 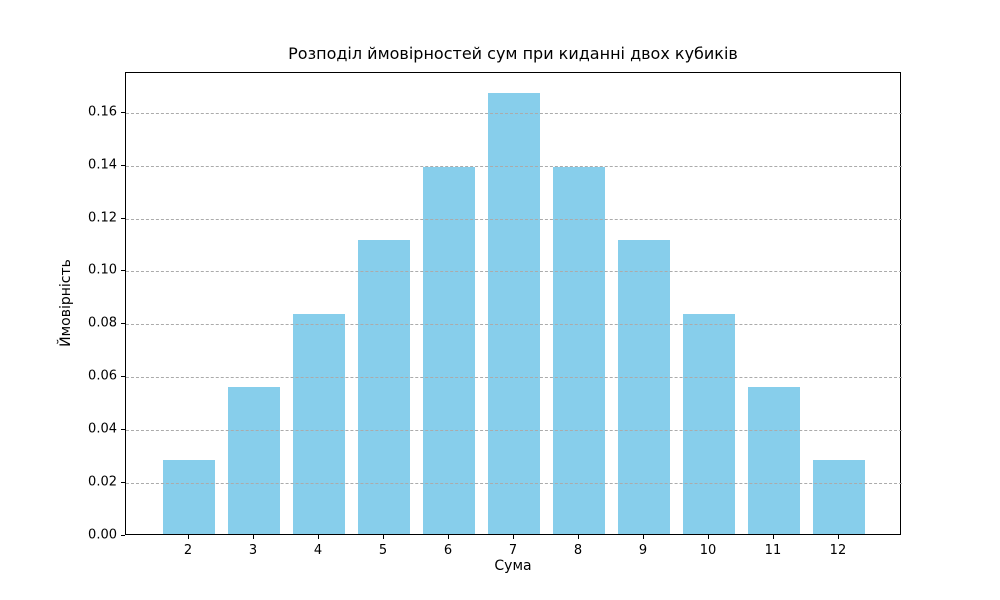 I want to click on y-tick-label: 0.04, so click(x=102, y=429).